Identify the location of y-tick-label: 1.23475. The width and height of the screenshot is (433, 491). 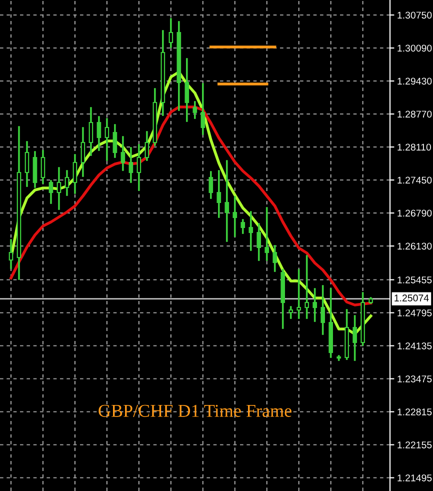
(415, 378).